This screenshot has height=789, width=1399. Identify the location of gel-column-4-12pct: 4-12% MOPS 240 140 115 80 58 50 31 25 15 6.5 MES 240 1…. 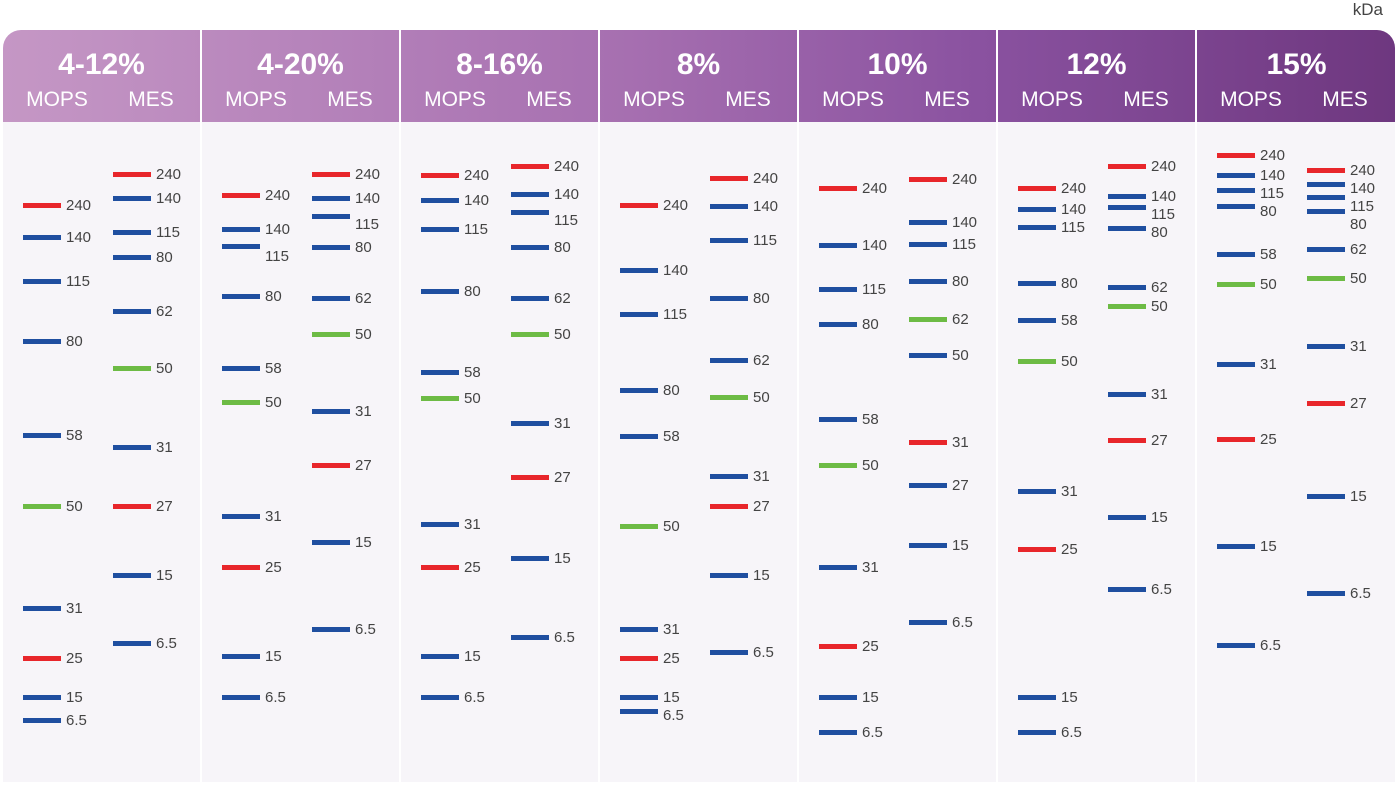
(102, 406).